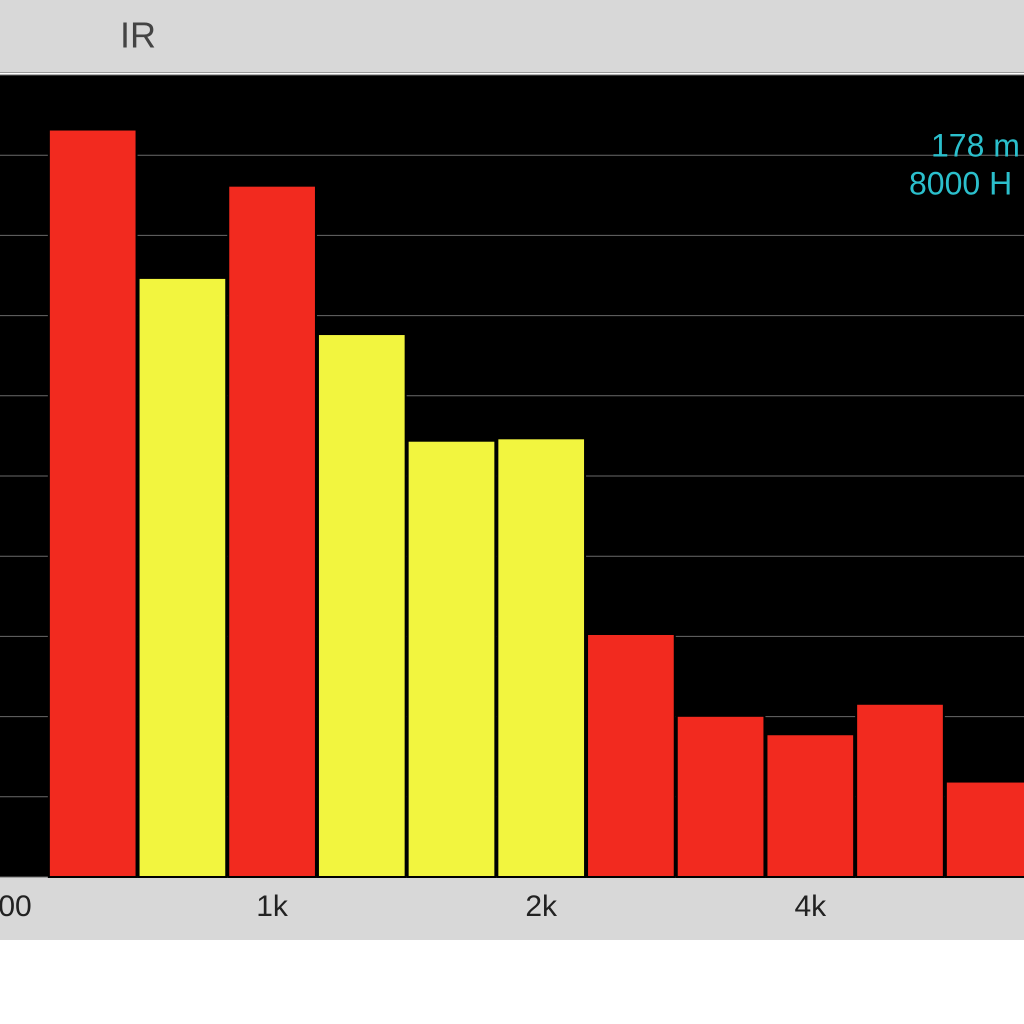 Image resolution: width=1024 pixels, height=1024 pixels. What do you see at coordinates (272, 906) in the screenshot?
I see `x-tick-label: 1k` at bounding box center [272, 906].